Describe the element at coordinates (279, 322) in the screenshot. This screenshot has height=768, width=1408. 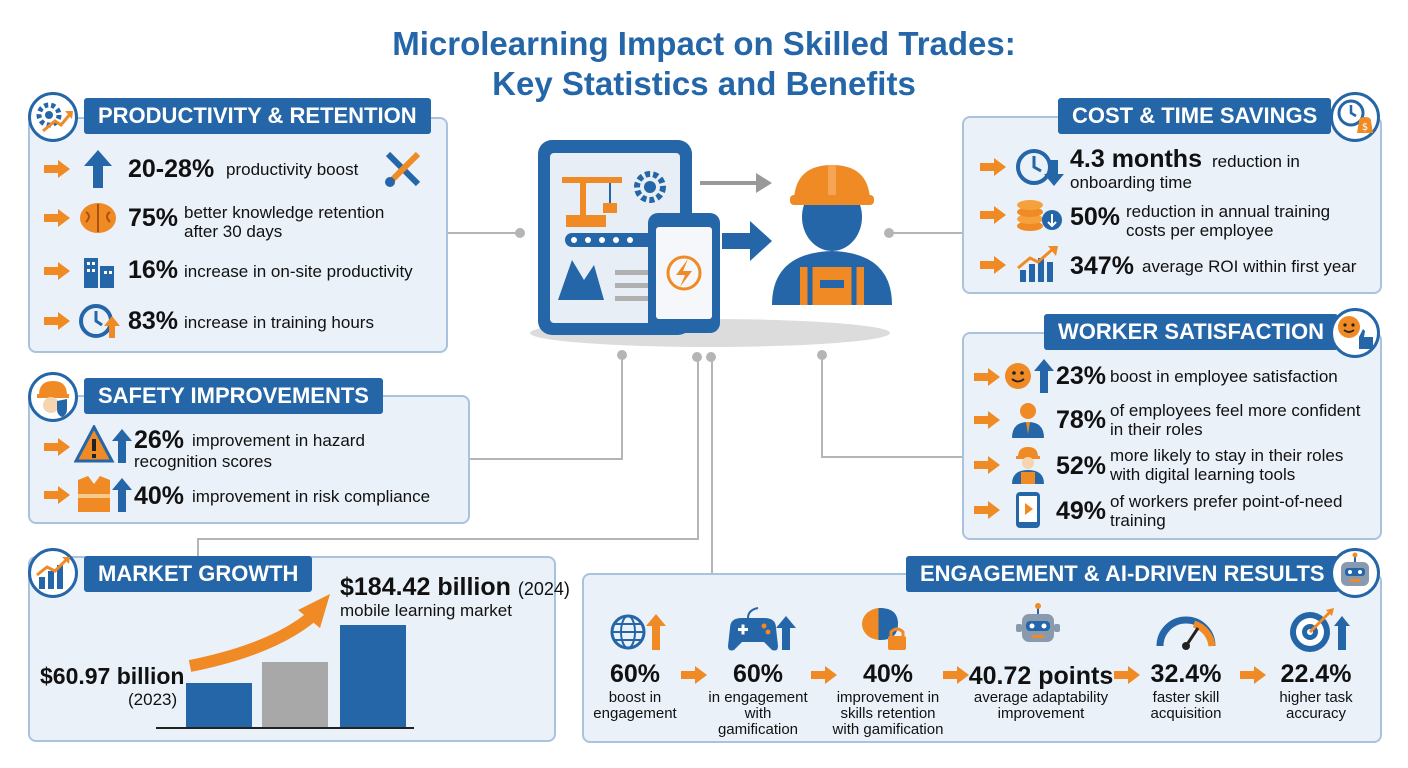
I see `productivity-text-4: increase in training hours` at that location.